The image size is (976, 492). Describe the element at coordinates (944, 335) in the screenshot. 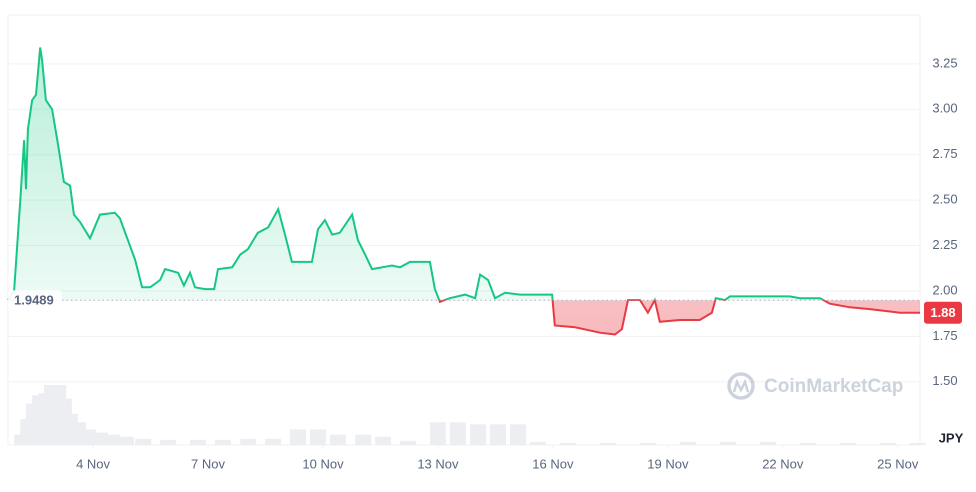

I see `y-tick-label: 1.75` at that location.